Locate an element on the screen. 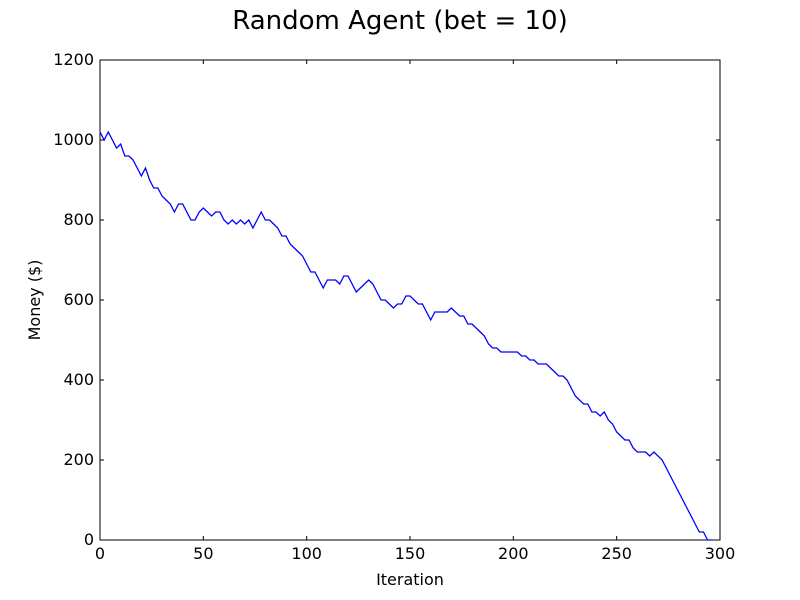 This screenshot has width=800, height=600. y-tick-label: 0 is located at coordinates (89, 539).